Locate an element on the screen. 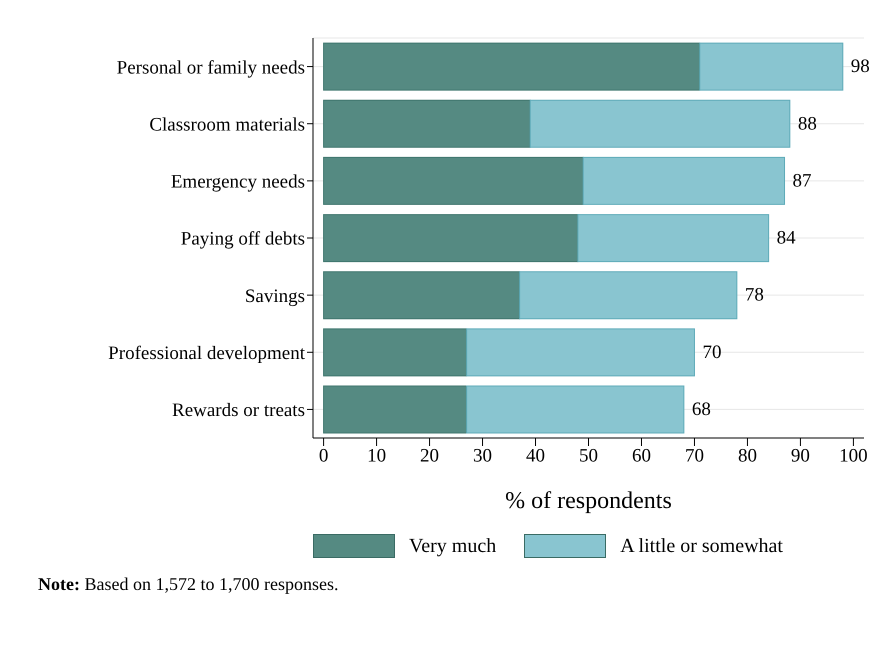  legend-label: Very much is located at coordinates (452, 546).